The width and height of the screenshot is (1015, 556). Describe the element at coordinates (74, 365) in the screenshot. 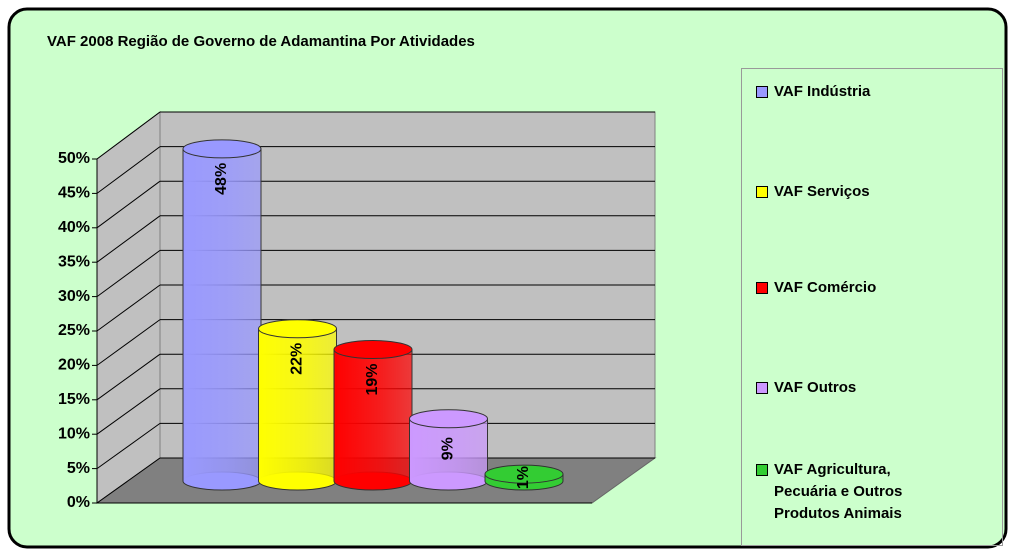

I see `y-tick-label: 20%` at that location.